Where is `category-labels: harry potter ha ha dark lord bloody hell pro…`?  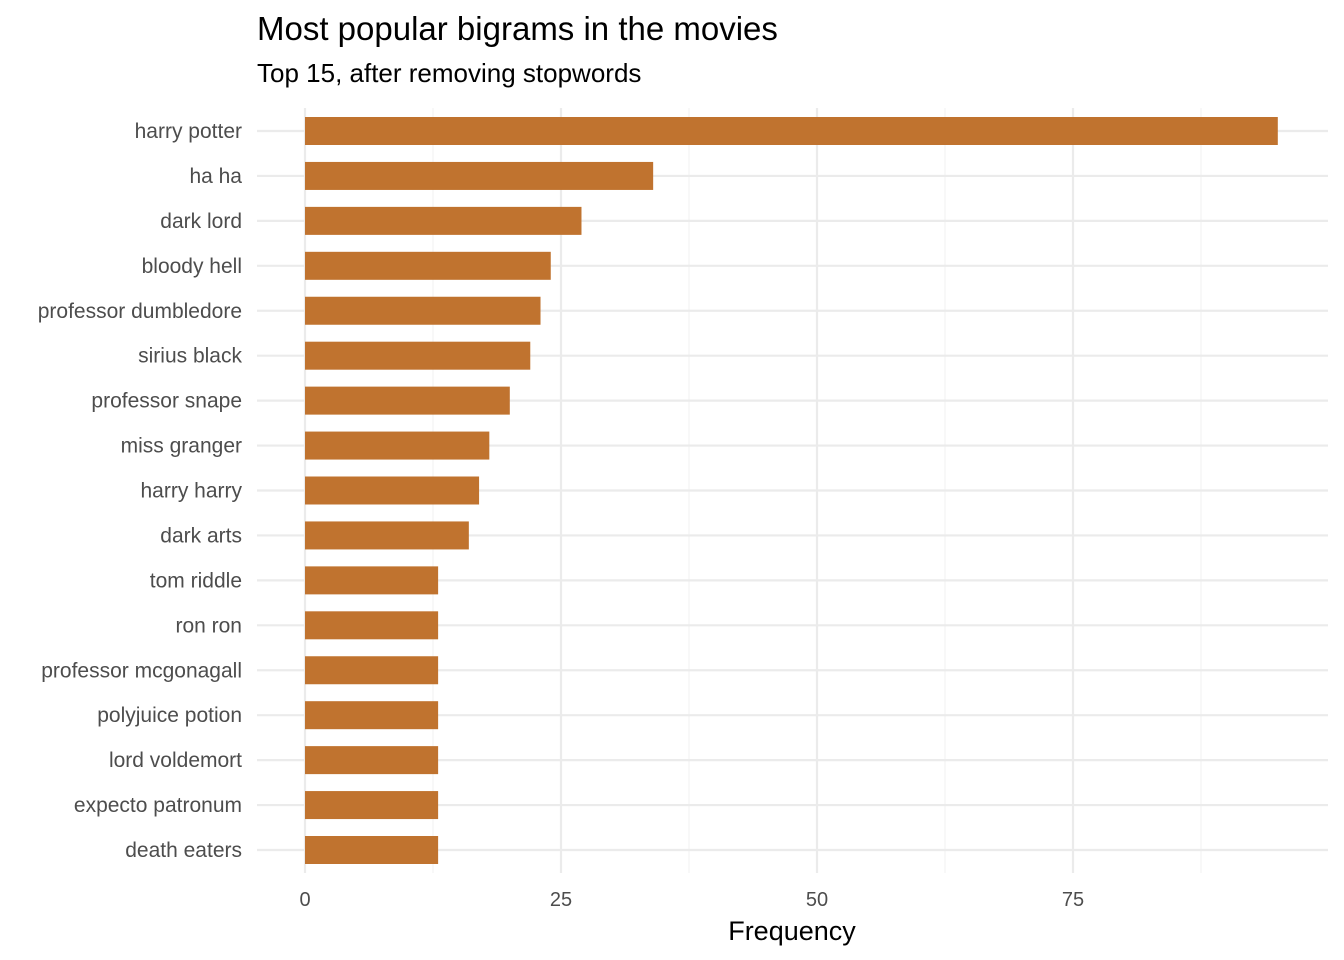
category-labels: harry potter ha ha dark lord bloody hell pro… is located at coordinates (140, 491).